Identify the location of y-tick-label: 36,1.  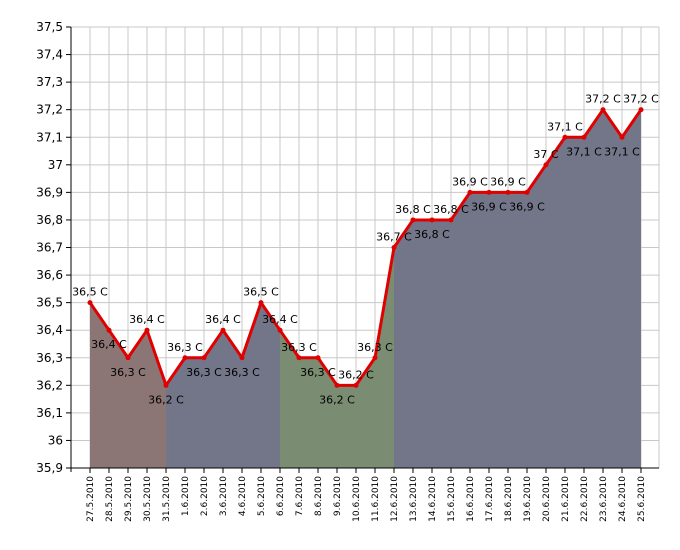
(49, 413).